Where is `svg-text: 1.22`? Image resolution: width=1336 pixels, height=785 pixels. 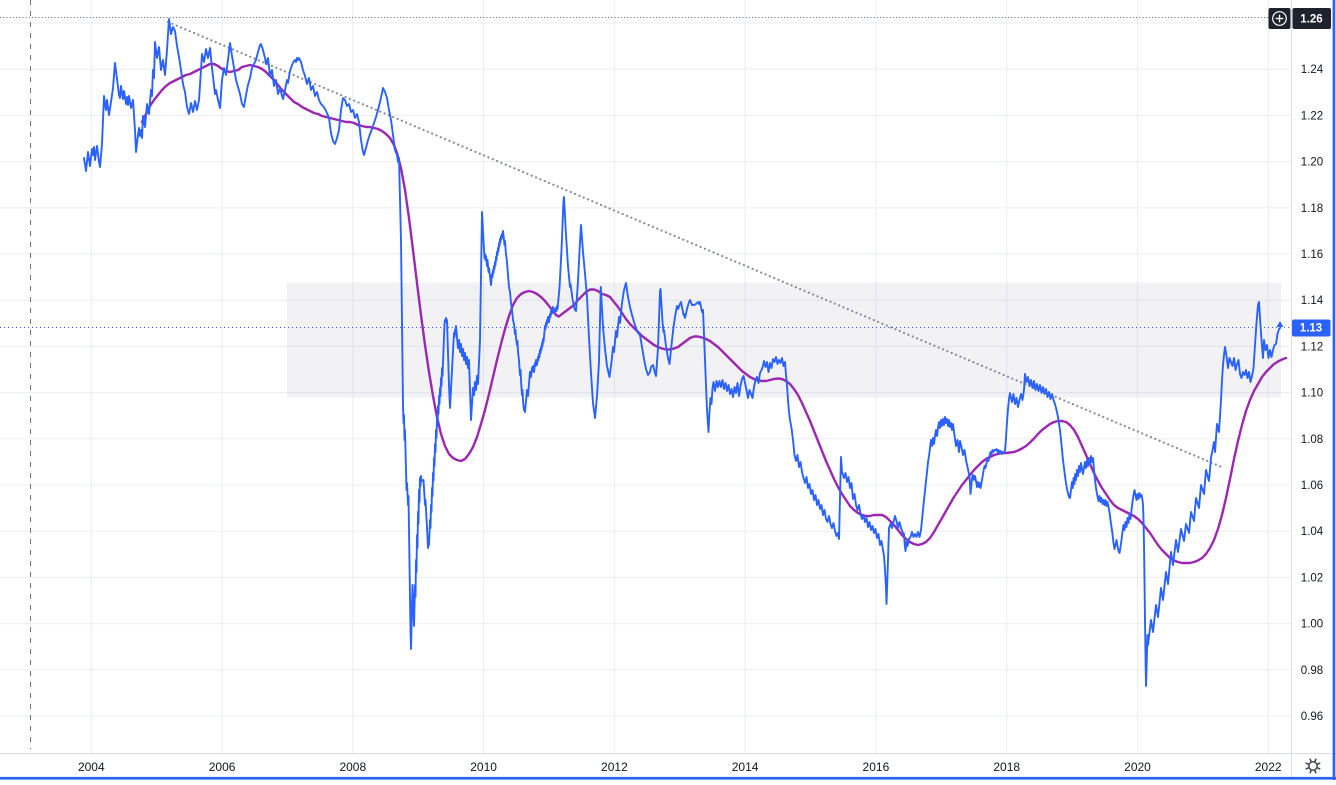 svg-text: 1.22 is located at coordinates (1312, 116).